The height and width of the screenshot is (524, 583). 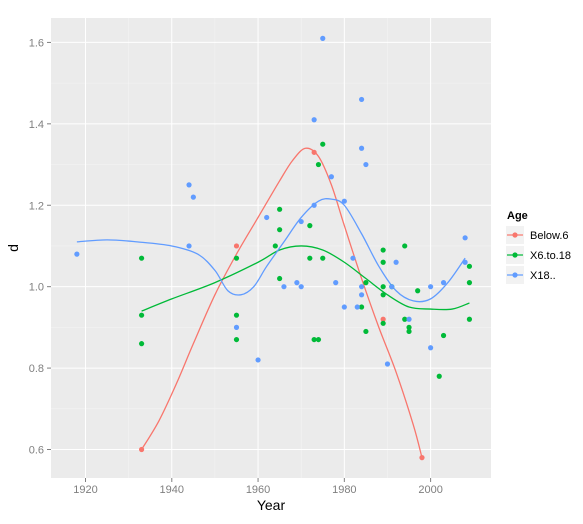 What do you see at coordinates (549, 236) in the screenshot?
I see `legend-label-below-6: Below.6` at bounding box center [549, 236].